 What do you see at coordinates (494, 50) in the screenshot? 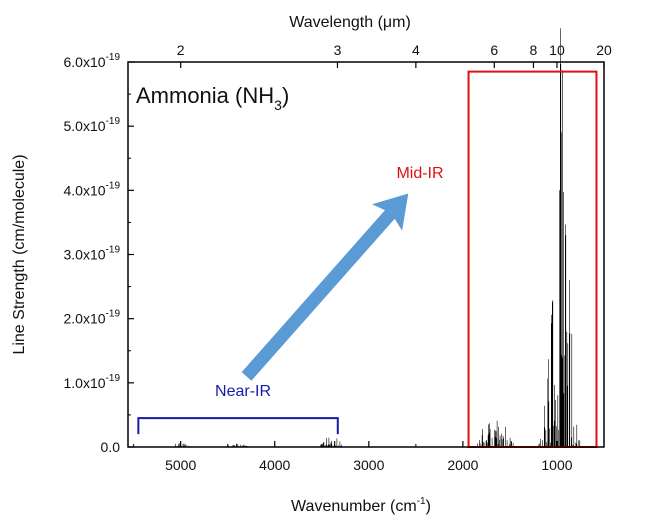
I see `top-tick-label: 6` at bounding box center [494, 50].